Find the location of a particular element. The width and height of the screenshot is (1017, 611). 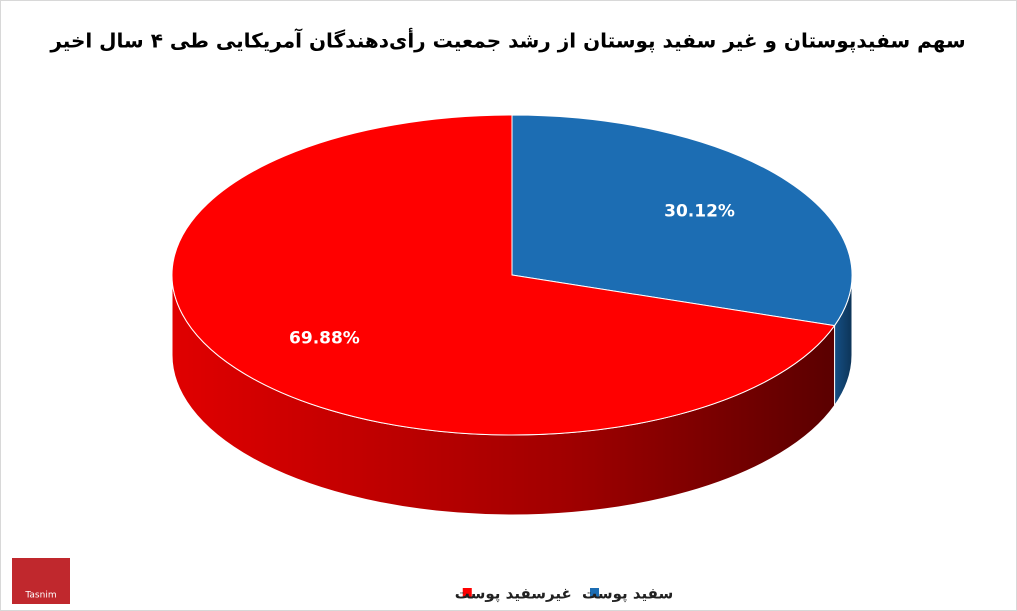

slice is located at coordinates (682, 220).